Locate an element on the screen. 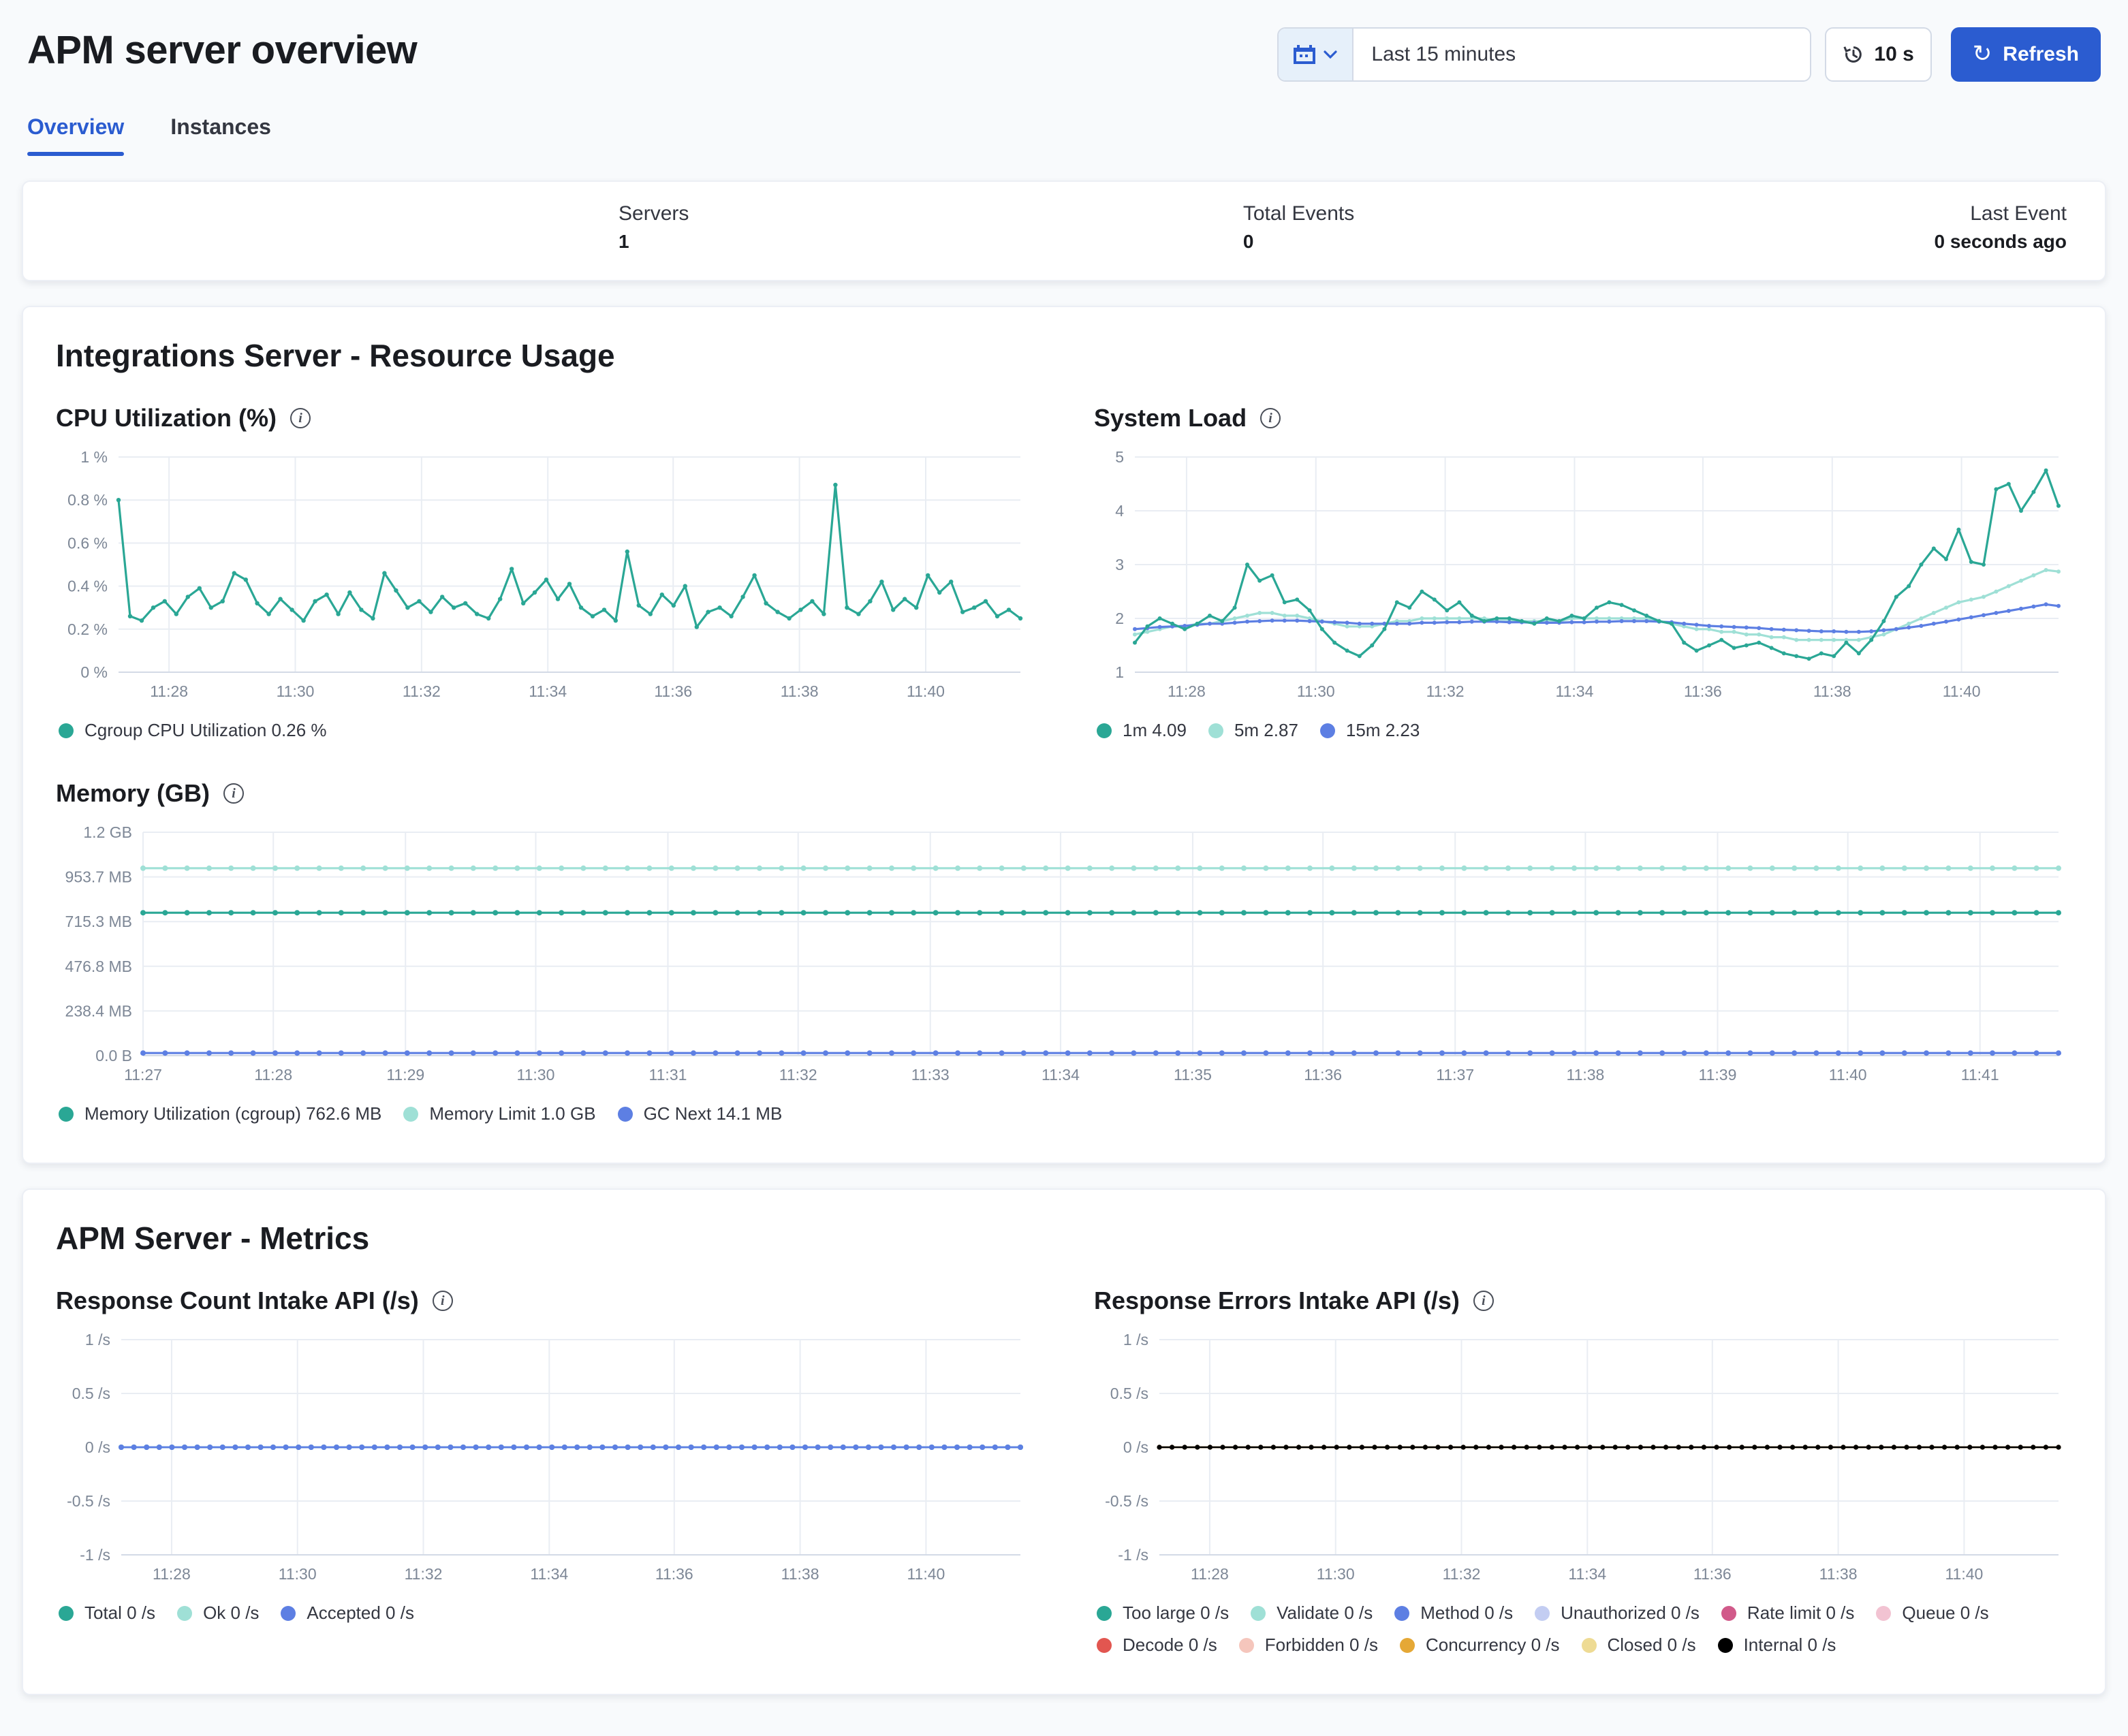 The height and width of the screenshot is (1736, 2128). timer-icon is located at coordinates (1852, 55).